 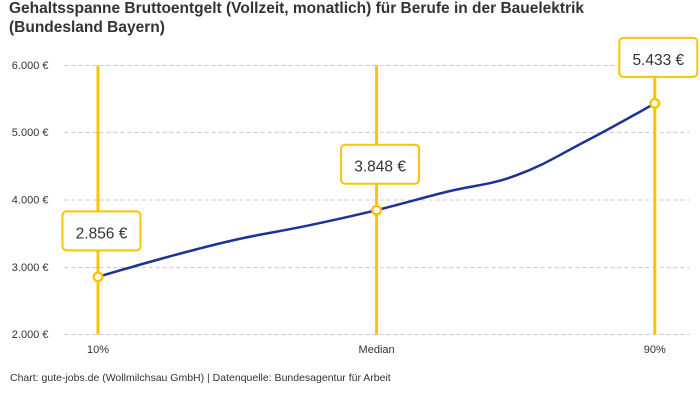 What do you see at coordinates (30, 201) in the screenshot?
I see `svg-text: 4.000 €` at bounding box center [30, 201].